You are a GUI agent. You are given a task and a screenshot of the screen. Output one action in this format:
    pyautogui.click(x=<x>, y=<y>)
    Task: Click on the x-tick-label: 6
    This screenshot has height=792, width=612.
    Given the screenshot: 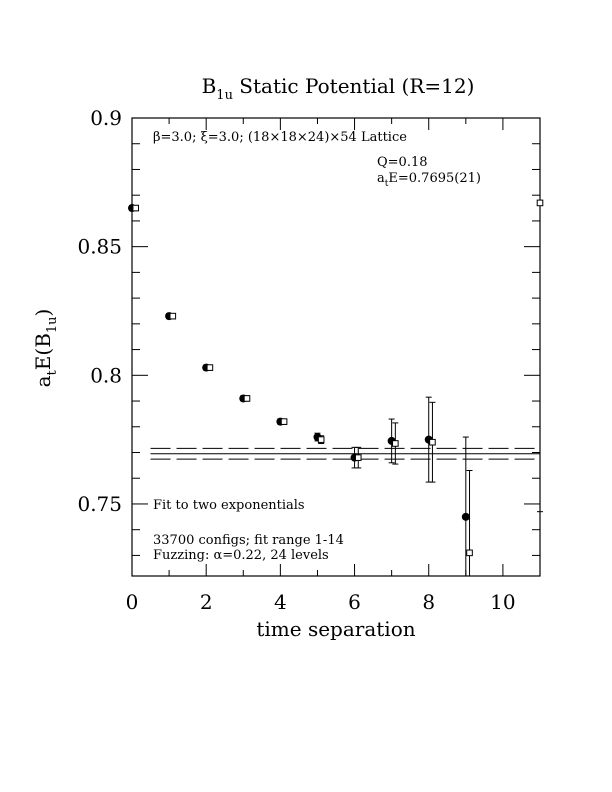 What is the action you would take?
    pyautogui.click(x=354, y=602)
    